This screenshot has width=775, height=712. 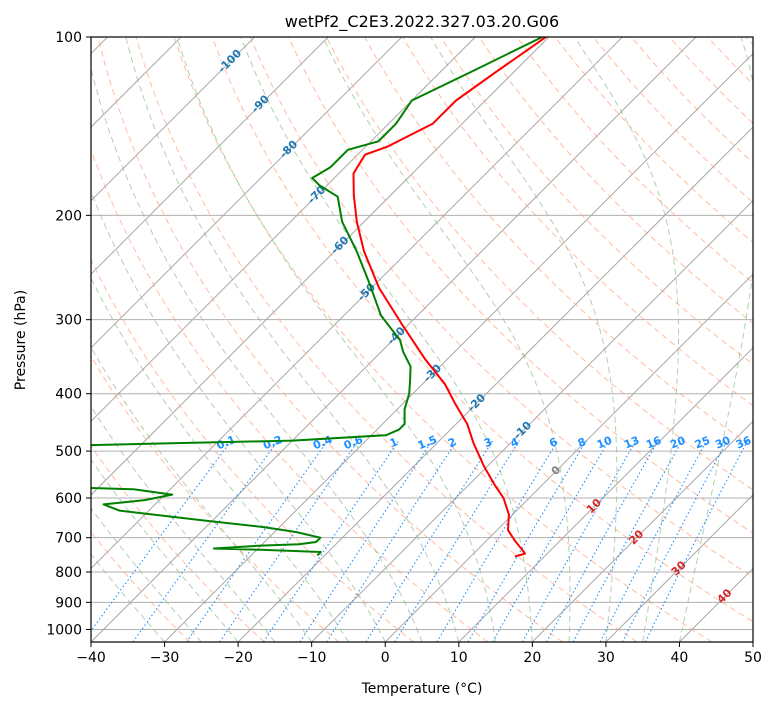 I want to click on mixing-ratio-label: 13, so click(x=631, y=443).